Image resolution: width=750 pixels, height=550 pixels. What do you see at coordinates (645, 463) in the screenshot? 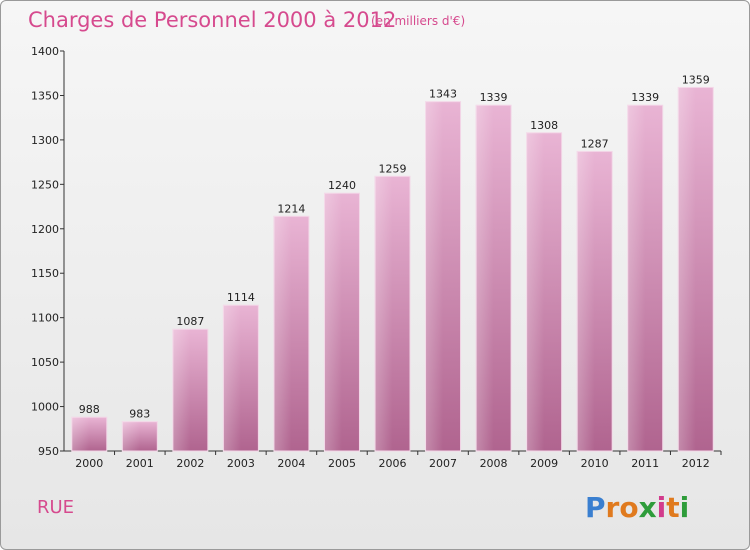
I see `x-tick-label: 2011` at bounding box center [645, 463].